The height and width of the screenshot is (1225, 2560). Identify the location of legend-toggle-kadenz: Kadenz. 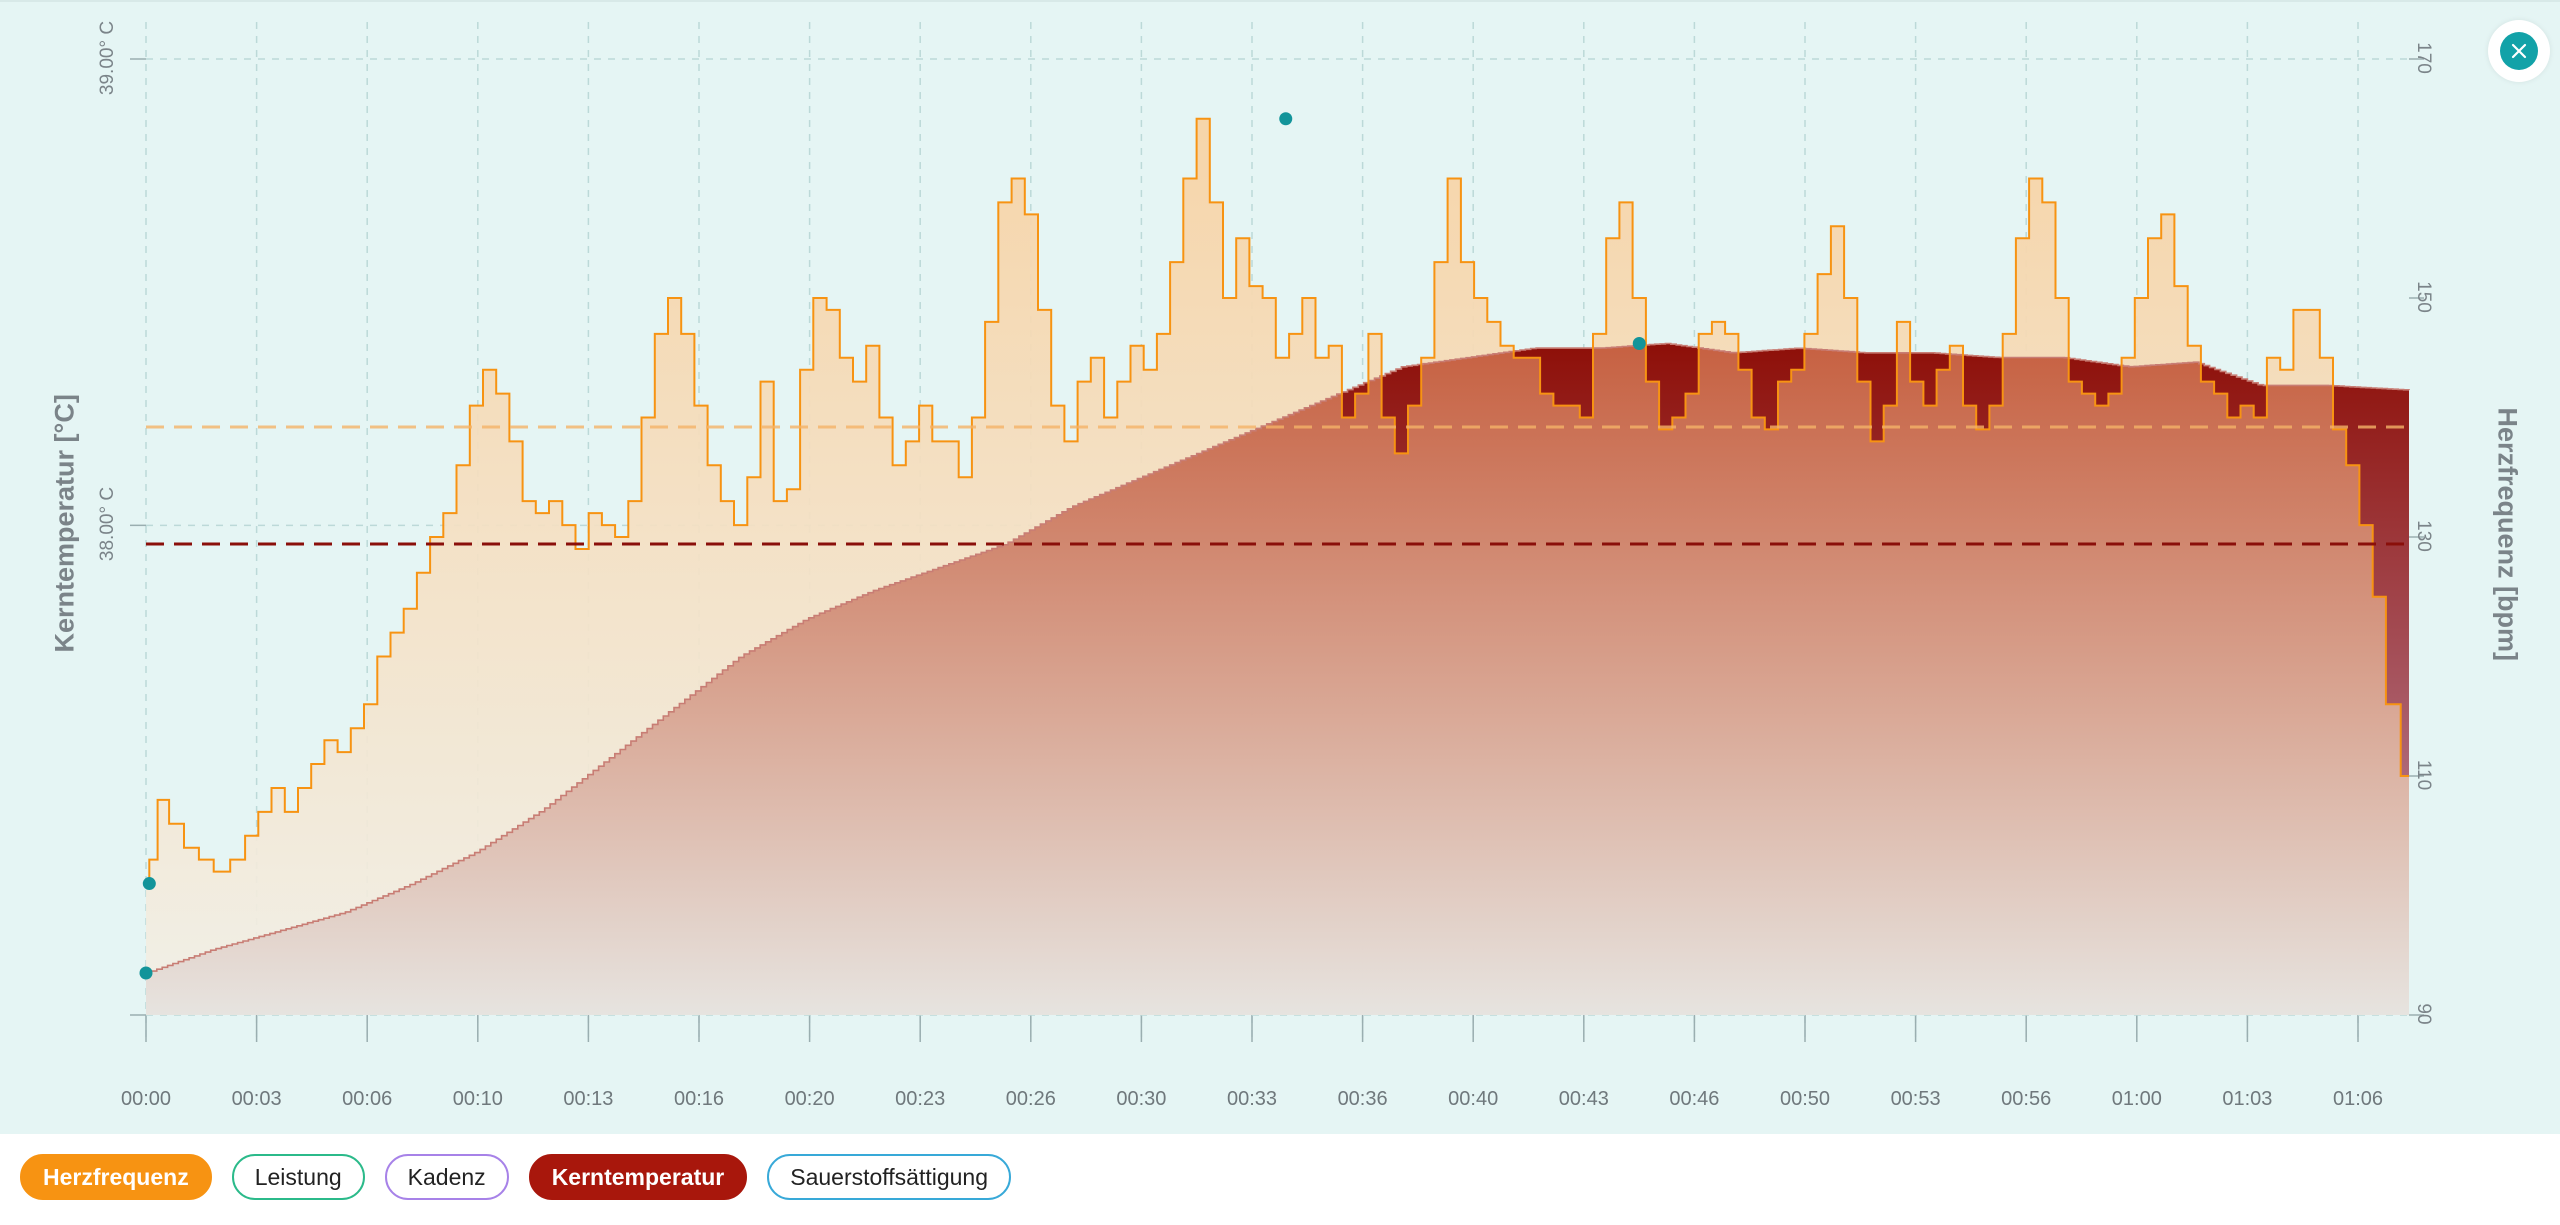
(446, 1177).